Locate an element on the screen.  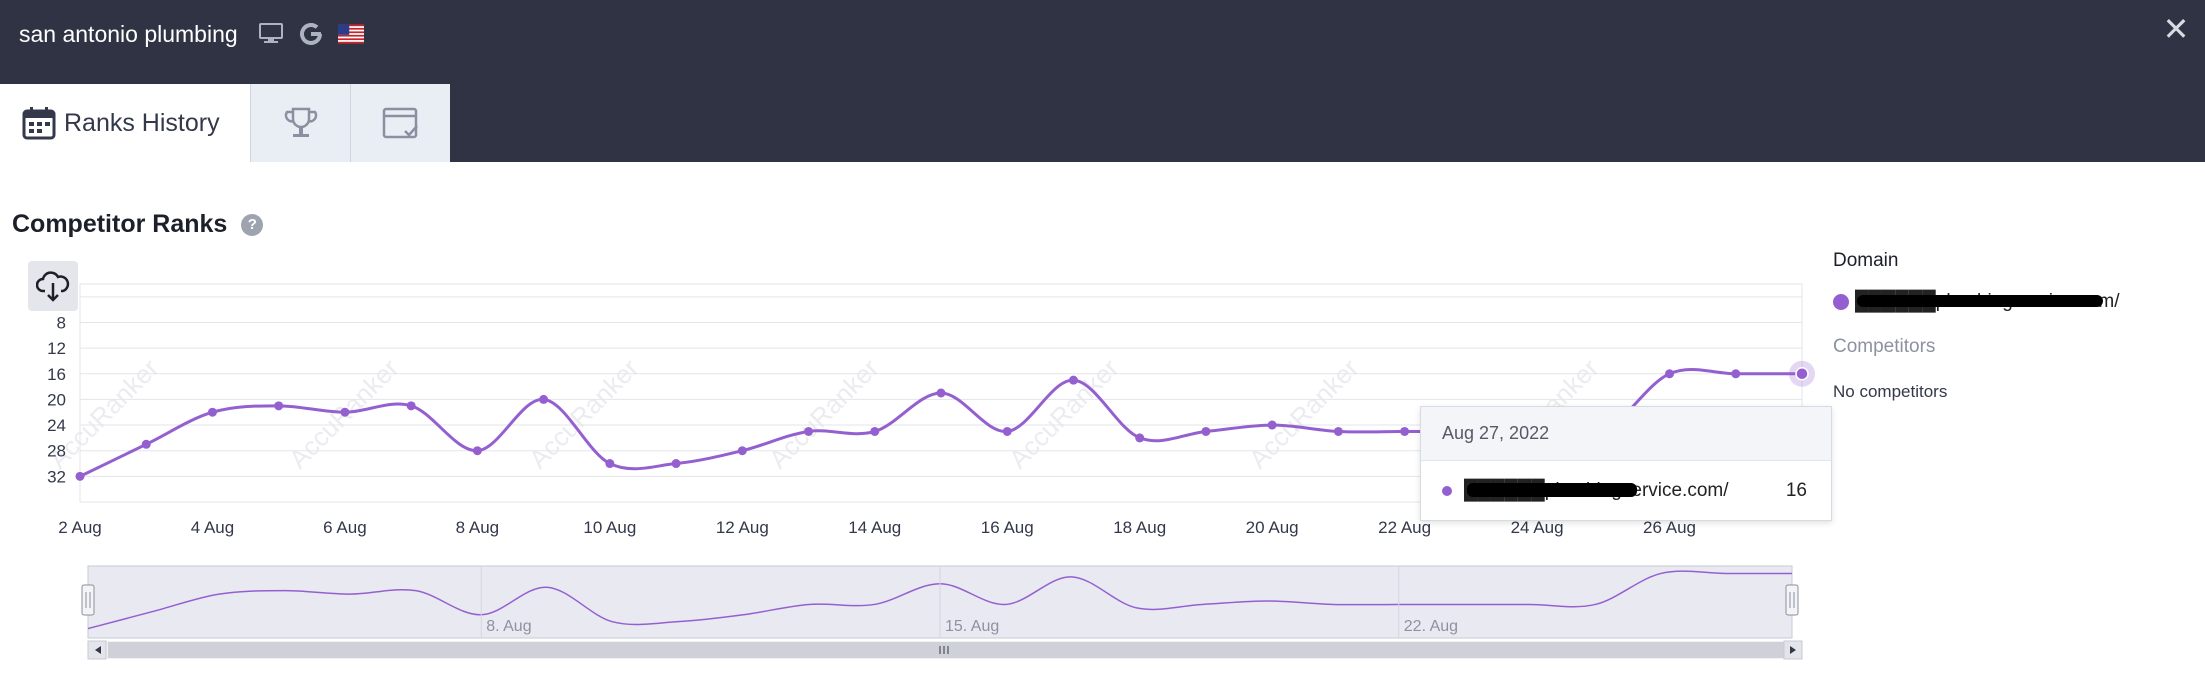
us-flag-icon is located at coordinates (350, 34).